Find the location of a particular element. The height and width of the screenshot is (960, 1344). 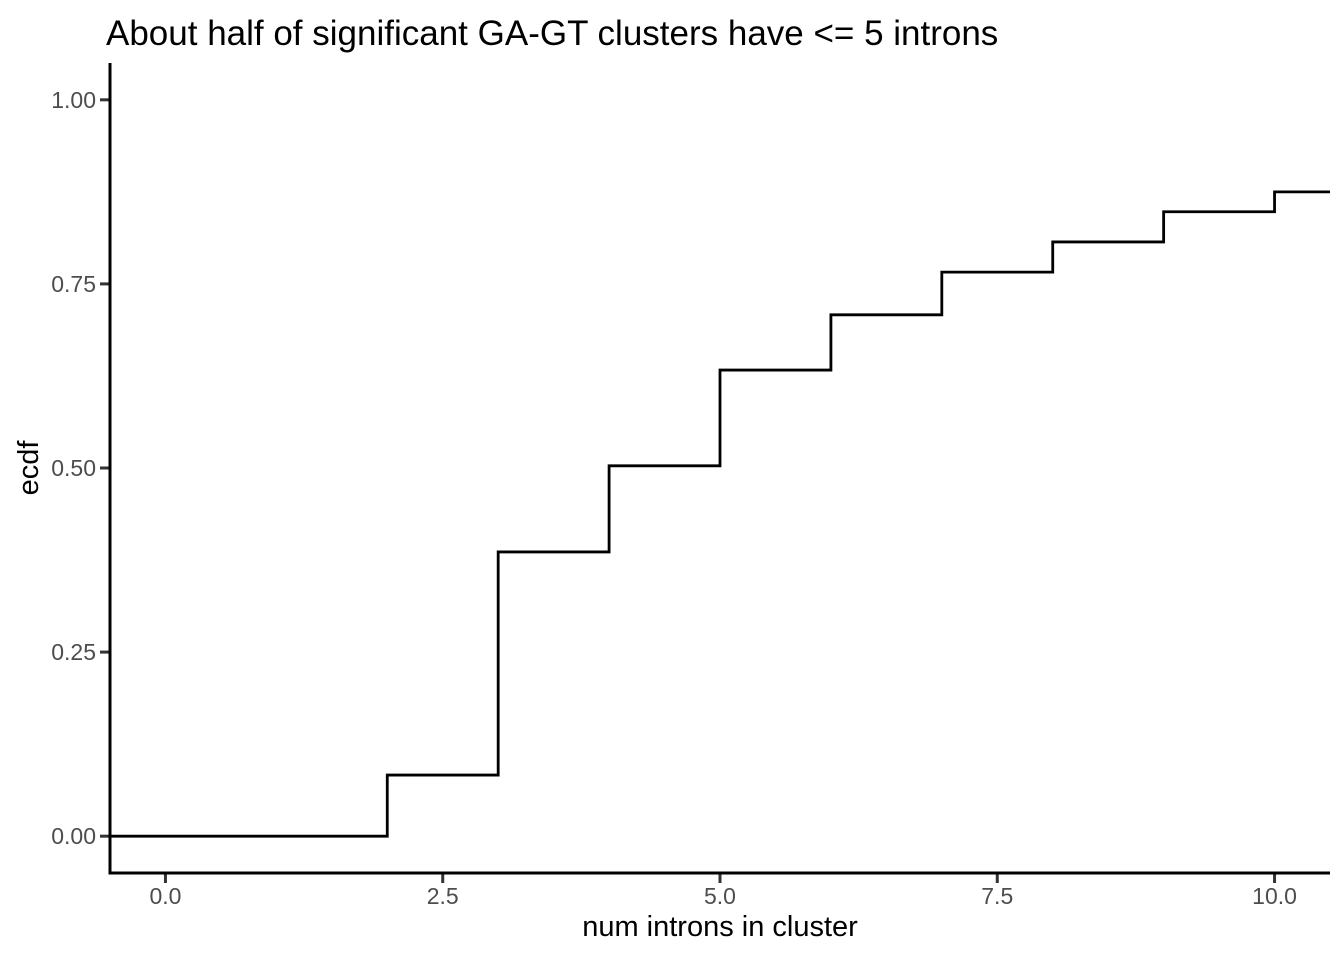

x-tick-label: 7.5 is located at coordinates (997, 896).